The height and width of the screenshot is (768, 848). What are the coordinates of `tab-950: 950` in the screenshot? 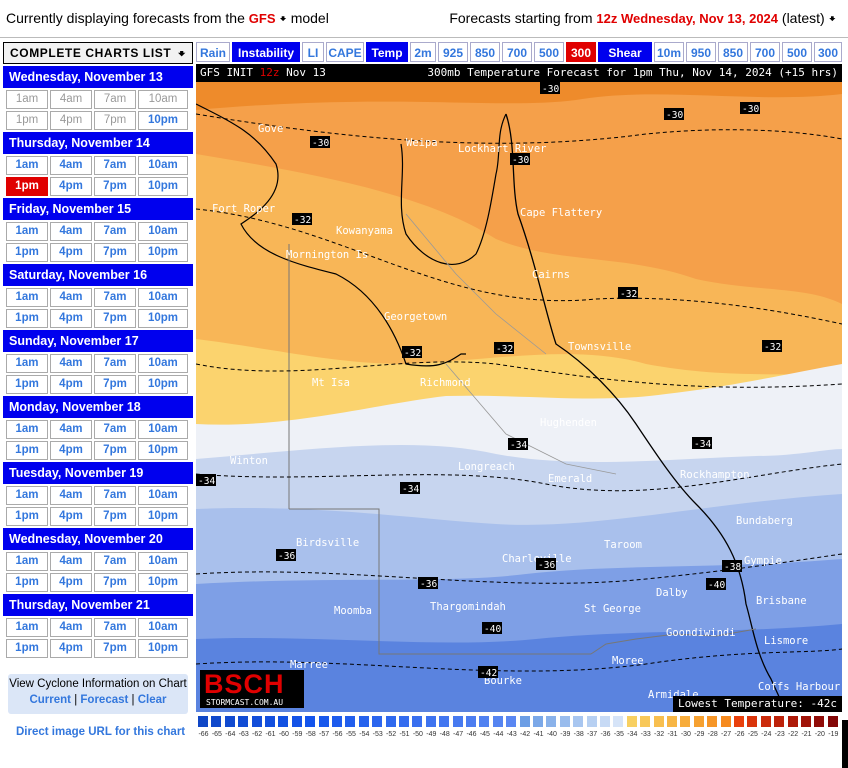 It's located at (701, 52).